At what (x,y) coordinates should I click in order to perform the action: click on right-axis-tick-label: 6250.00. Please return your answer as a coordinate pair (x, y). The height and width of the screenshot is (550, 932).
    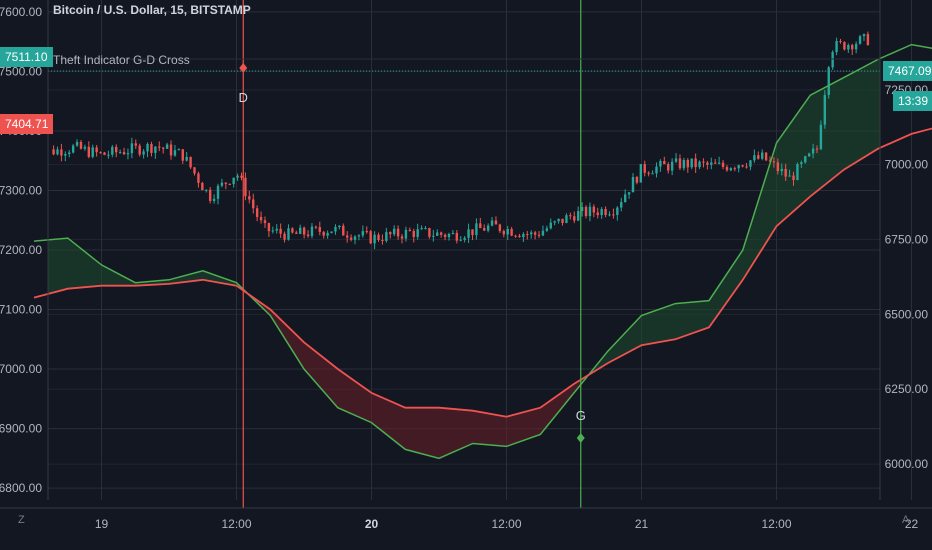
    Looking at the image, I should click on (907, 389).